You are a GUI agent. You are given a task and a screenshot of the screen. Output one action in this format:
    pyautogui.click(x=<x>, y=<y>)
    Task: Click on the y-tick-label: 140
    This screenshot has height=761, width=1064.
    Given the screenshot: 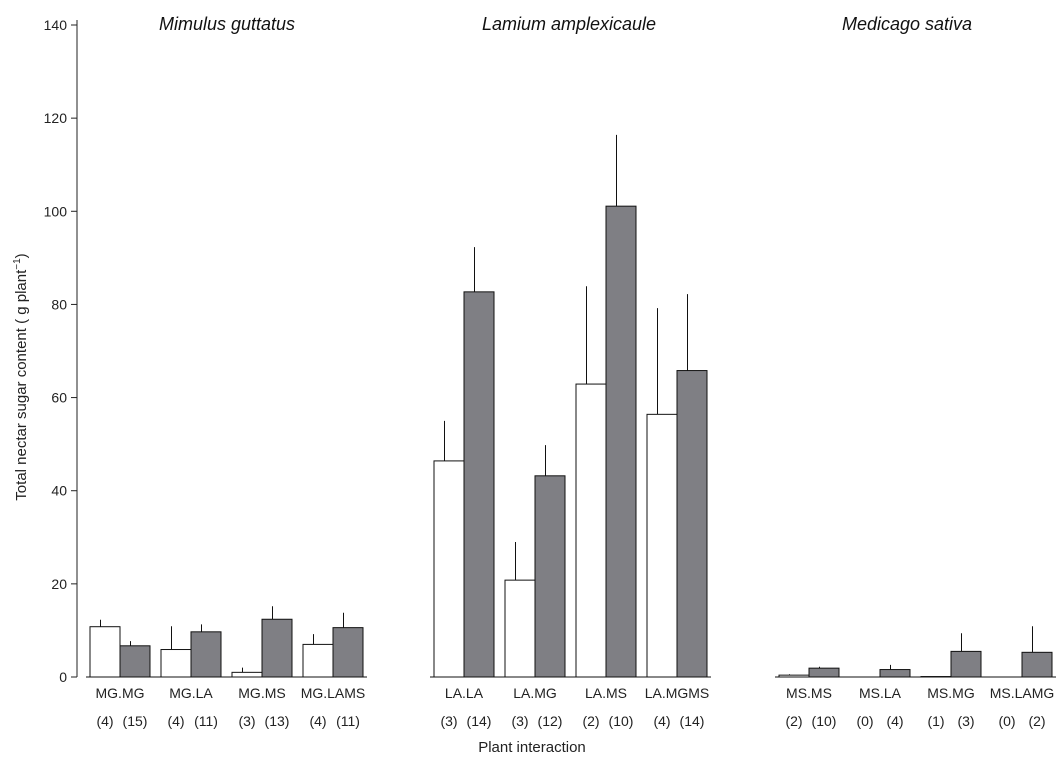 What is the action you would take?
    pyautogui.click(x=56, y=25)
    